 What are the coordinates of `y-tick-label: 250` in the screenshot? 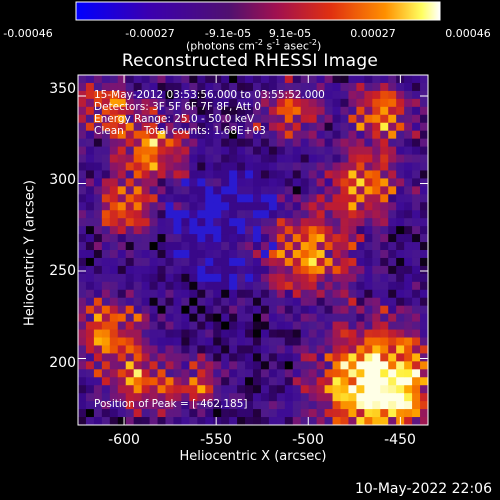 It's located at (62, 271).